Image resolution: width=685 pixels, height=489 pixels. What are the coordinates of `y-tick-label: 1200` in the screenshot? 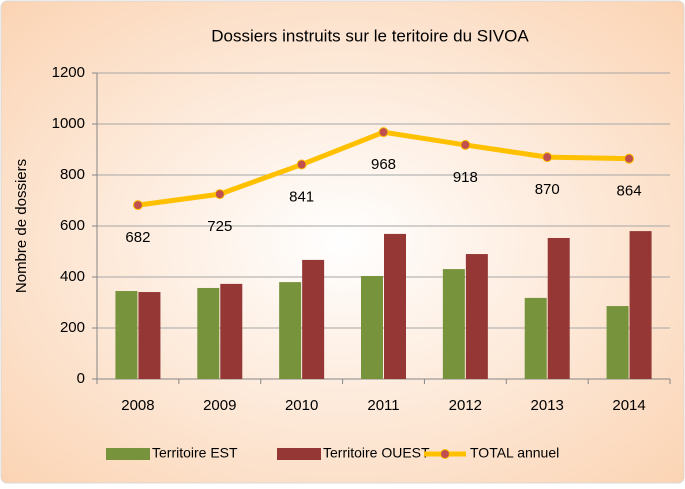 It's located at (68, 72).